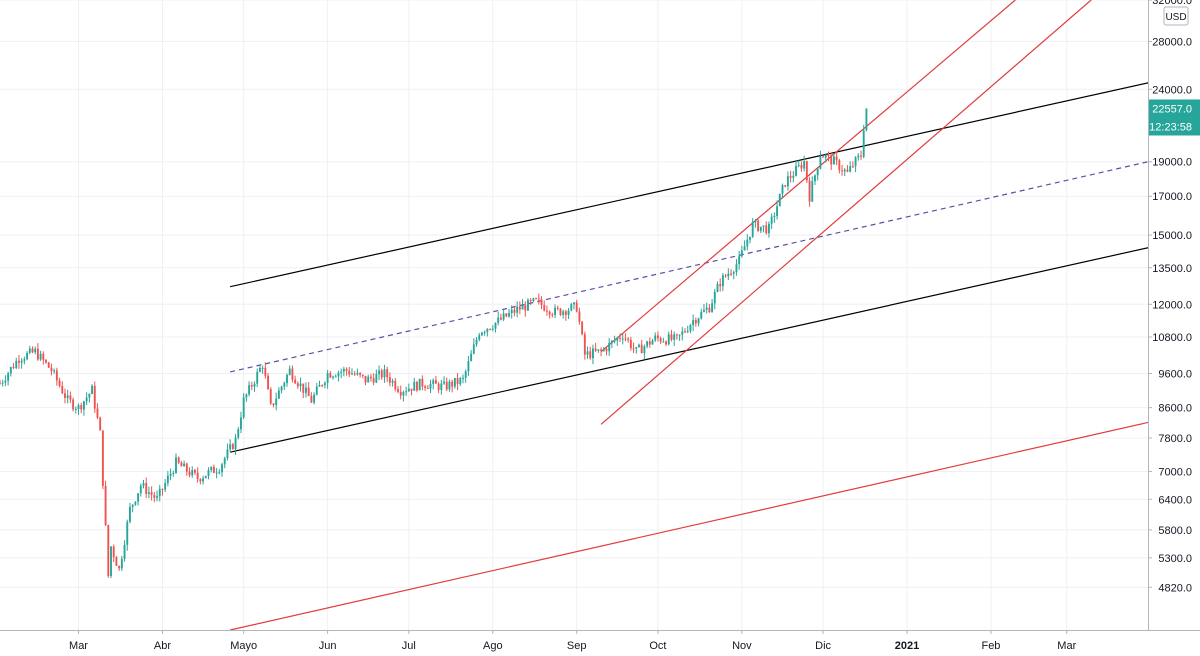 This screenshot has width=1200, height=656. Describe the element at coordinates (1175, 531) in the screenshot. I see `y-tick-label: 5800.0` at that location.